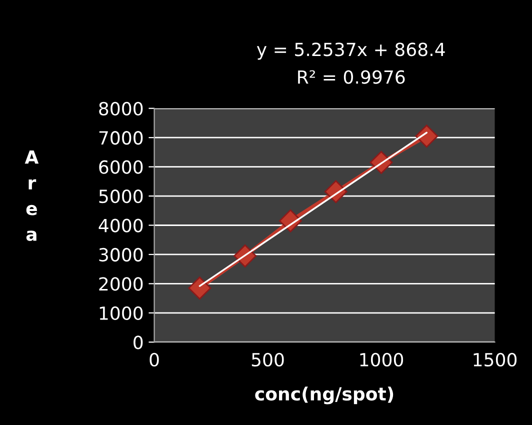 The image size is (532, 425). I want to click on y-tick-label: 6000, so click(121, 167).